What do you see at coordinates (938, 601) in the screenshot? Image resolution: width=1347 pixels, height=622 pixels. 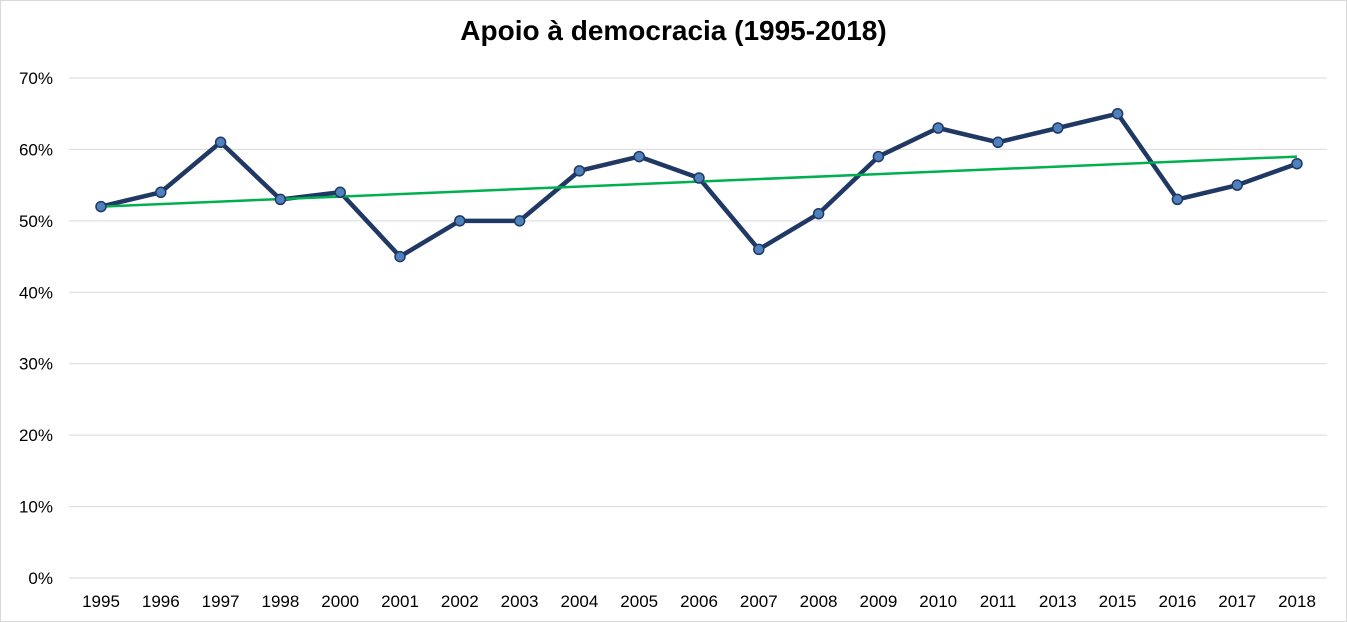 I see `x-tick-label: 2010` at bounding box center [938, 601].